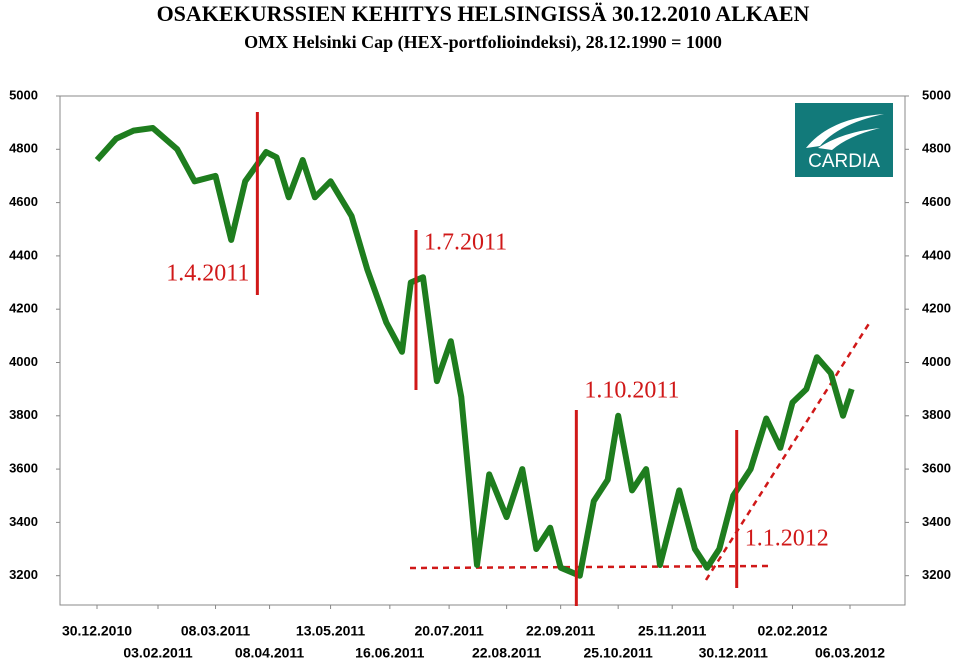 This screenshot has height=667, width=960. I want to click on y-tick-label: 3400, so click(23, 521).